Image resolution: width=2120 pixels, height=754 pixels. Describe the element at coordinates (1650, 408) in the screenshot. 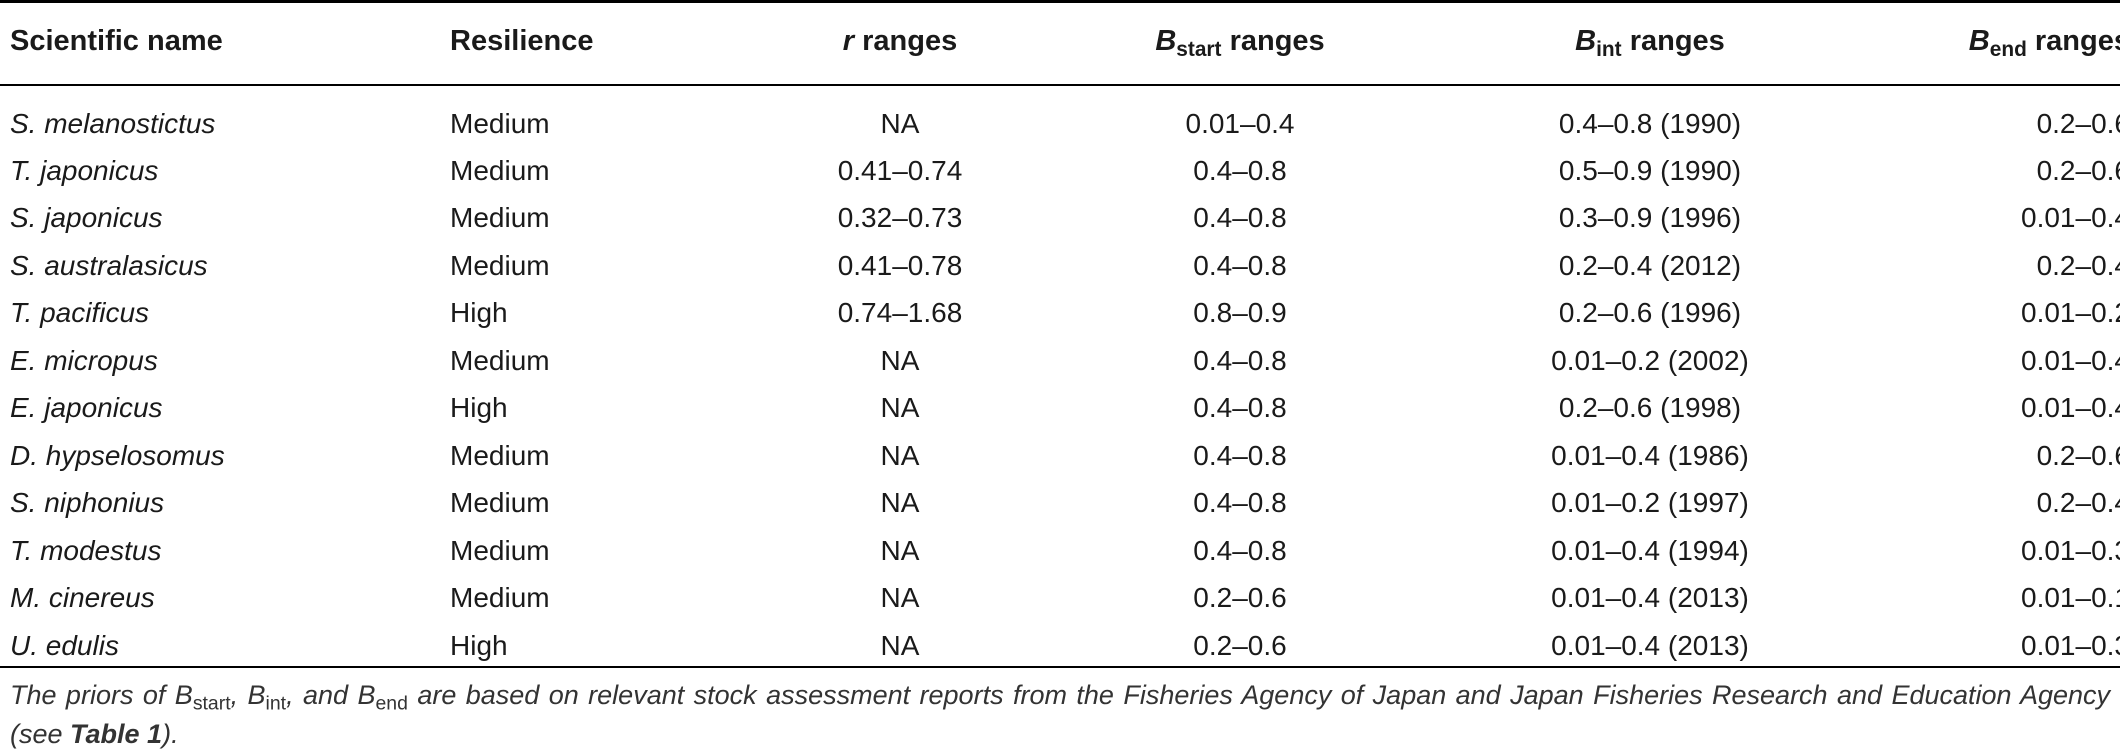

I see `cell-bint-range: 0.2–0.6 (1998)` at that location.